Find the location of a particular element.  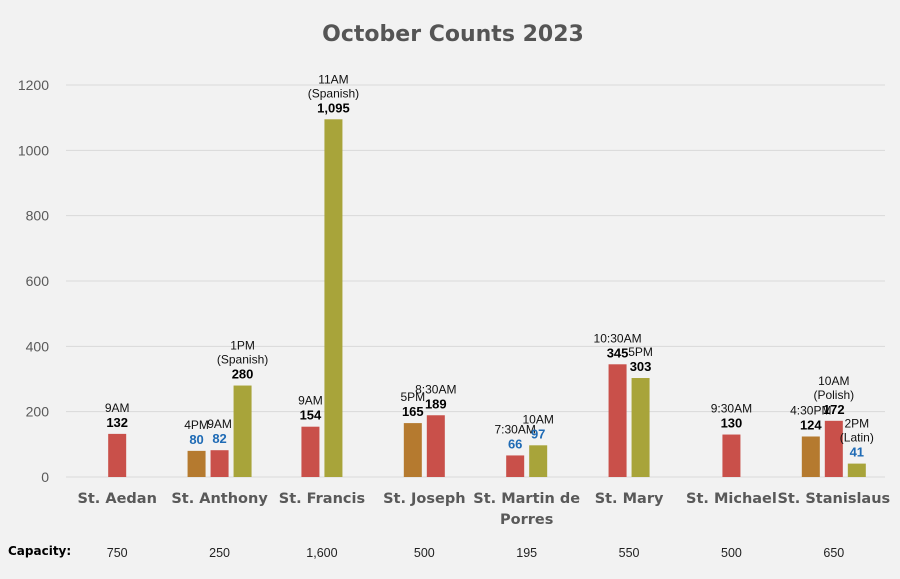

time-label: 4:30PM is located at coordinates (810, 410).